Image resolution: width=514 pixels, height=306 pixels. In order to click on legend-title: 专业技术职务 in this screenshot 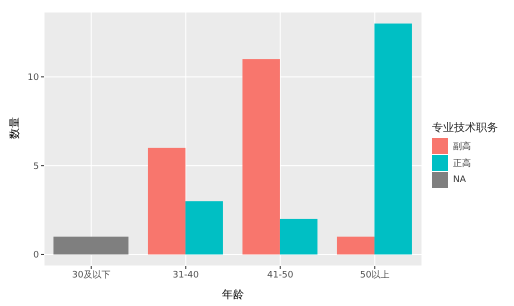, I will do `click(465, 127)`.